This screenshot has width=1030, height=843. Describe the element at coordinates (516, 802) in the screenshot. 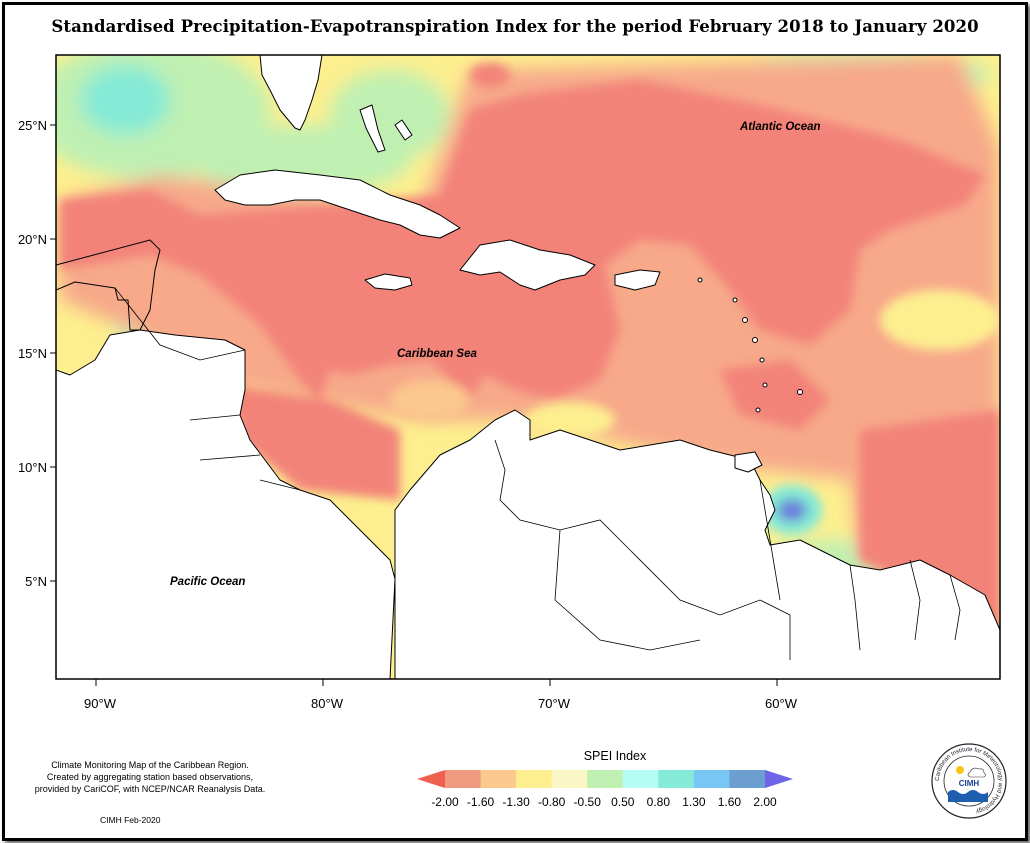

I see `legend-label: -1.30` at that location.